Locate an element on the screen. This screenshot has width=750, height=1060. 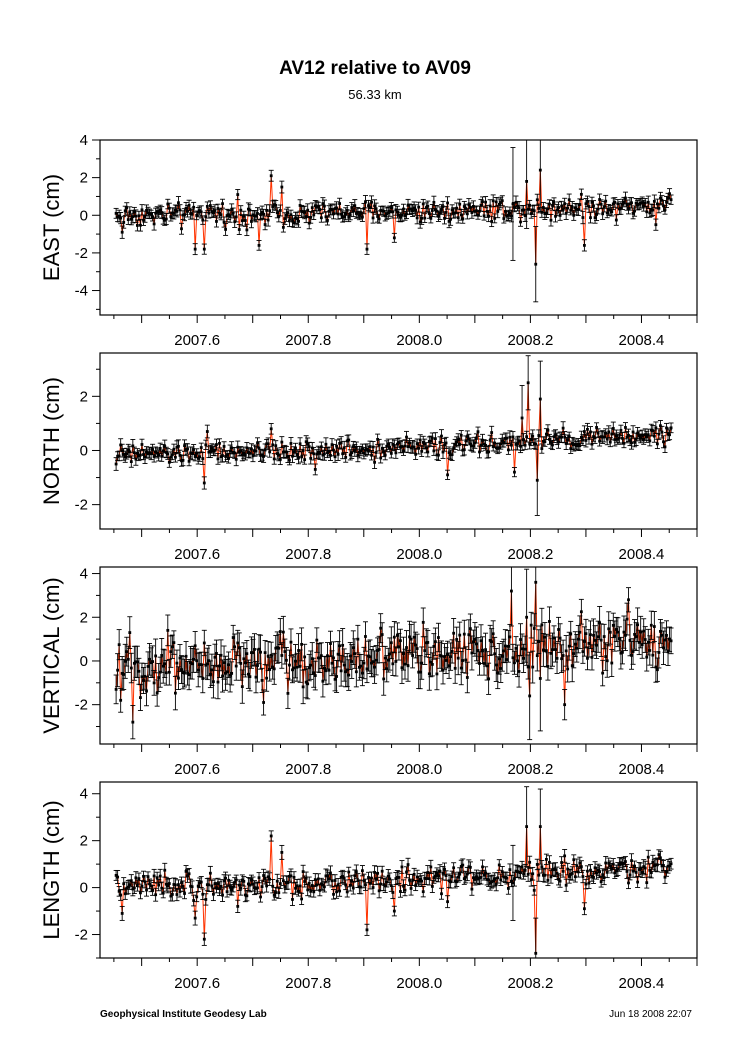
north-data is located at coordinates (393, 435).